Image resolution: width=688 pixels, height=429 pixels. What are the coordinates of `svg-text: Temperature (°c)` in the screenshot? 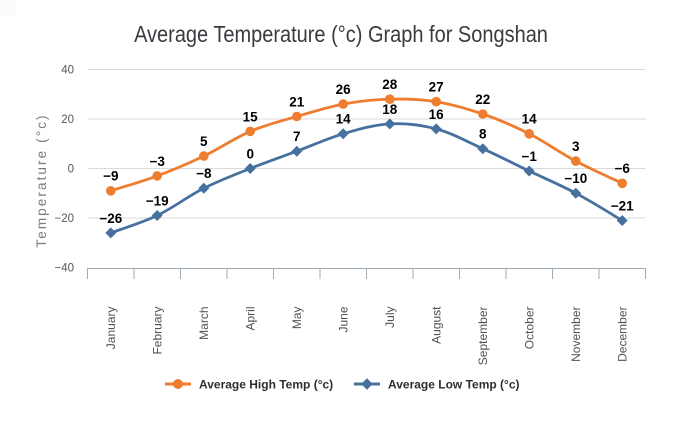 It's located at (41, 180).